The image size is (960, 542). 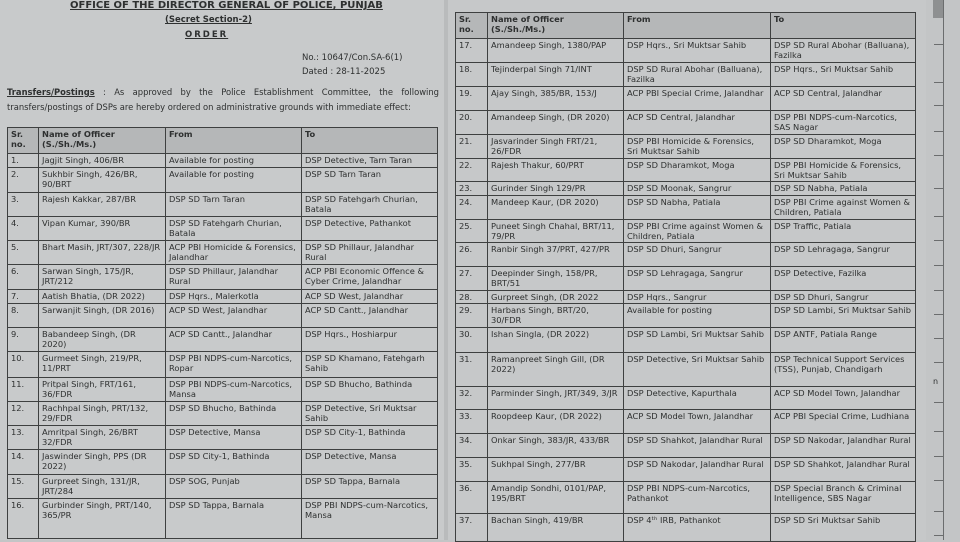 I want to click on cell-sr: 14., so click(x=23, y=462).